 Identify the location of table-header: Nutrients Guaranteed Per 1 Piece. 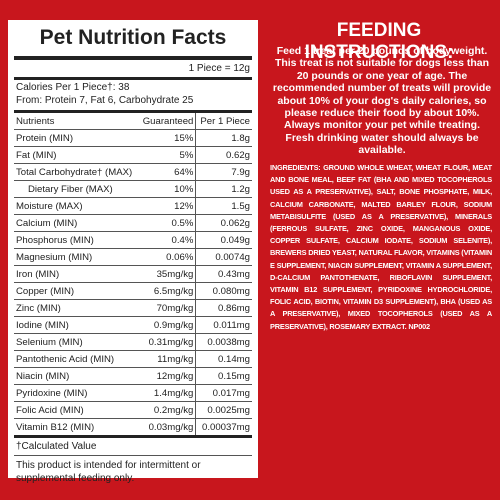
(133, 121).